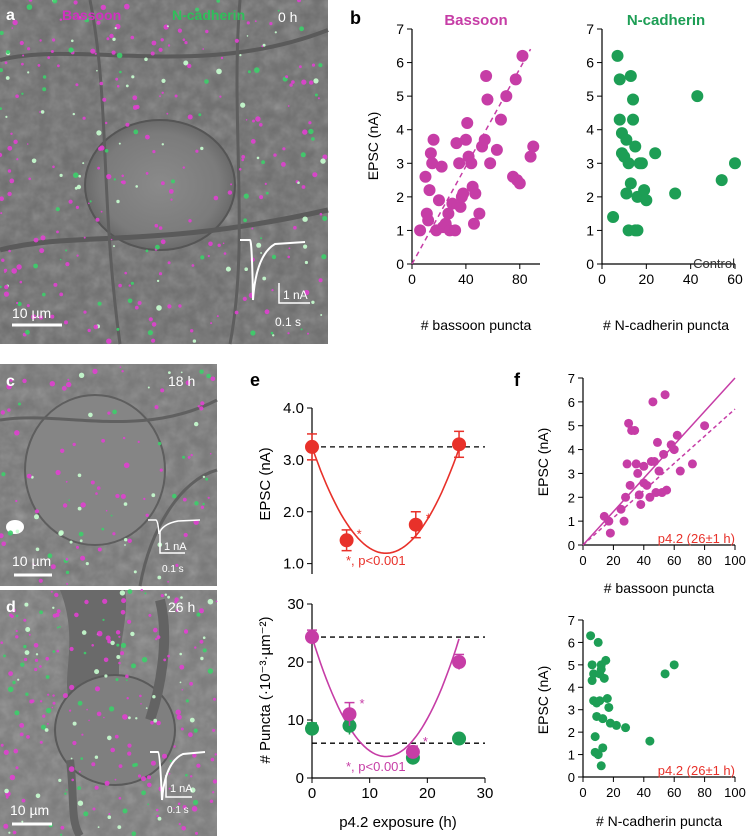 Image resolution: width=750 pixels, height=836 pixels. I want to click on scale-label-c: 10 µm, so click(31, 561).